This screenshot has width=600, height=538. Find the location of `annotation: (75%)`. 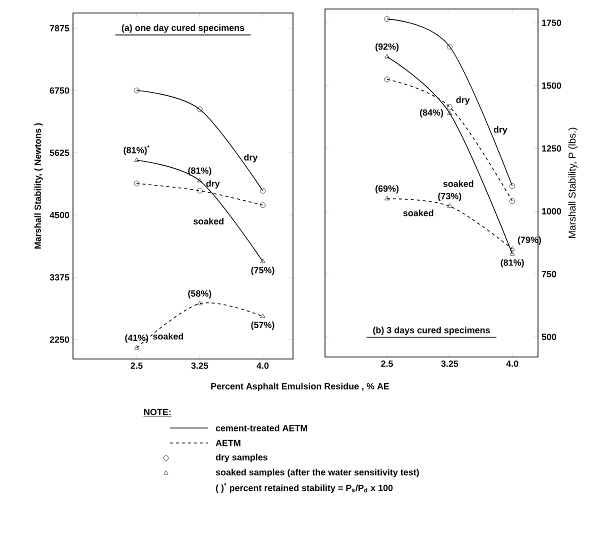

annotation: (75%) is located at coordinates (262, 271).